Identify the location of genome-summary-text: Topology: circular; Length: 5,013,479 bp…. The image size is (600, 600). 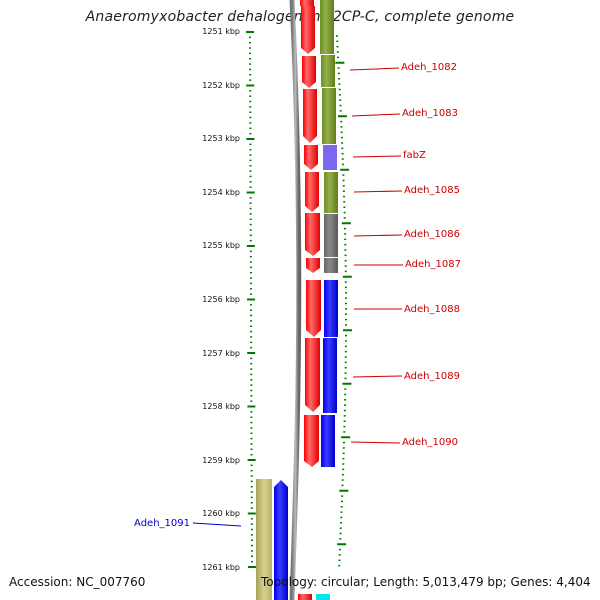
(426, 582).